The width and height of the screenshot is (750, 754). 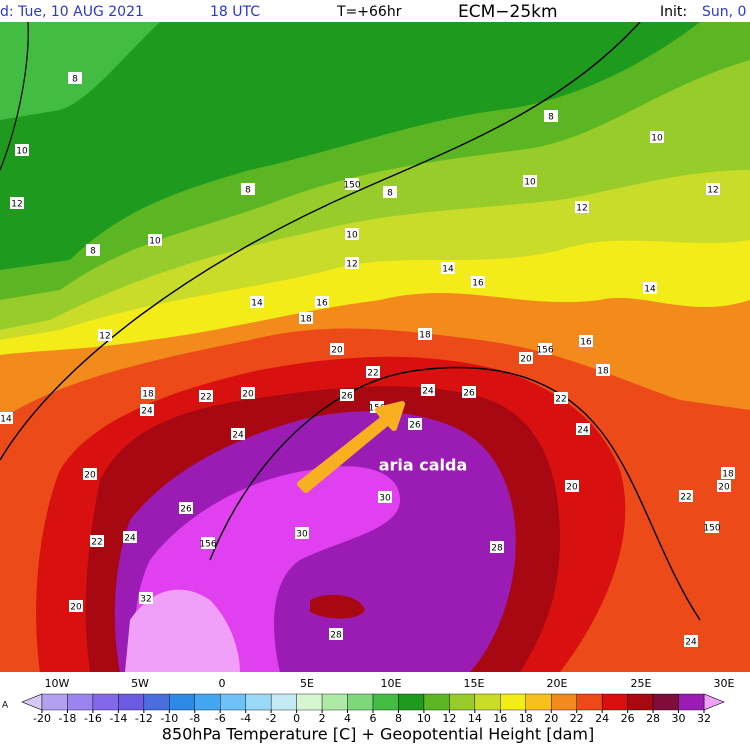 I want to click on contour-label: 14, so click(x=257, y=302).